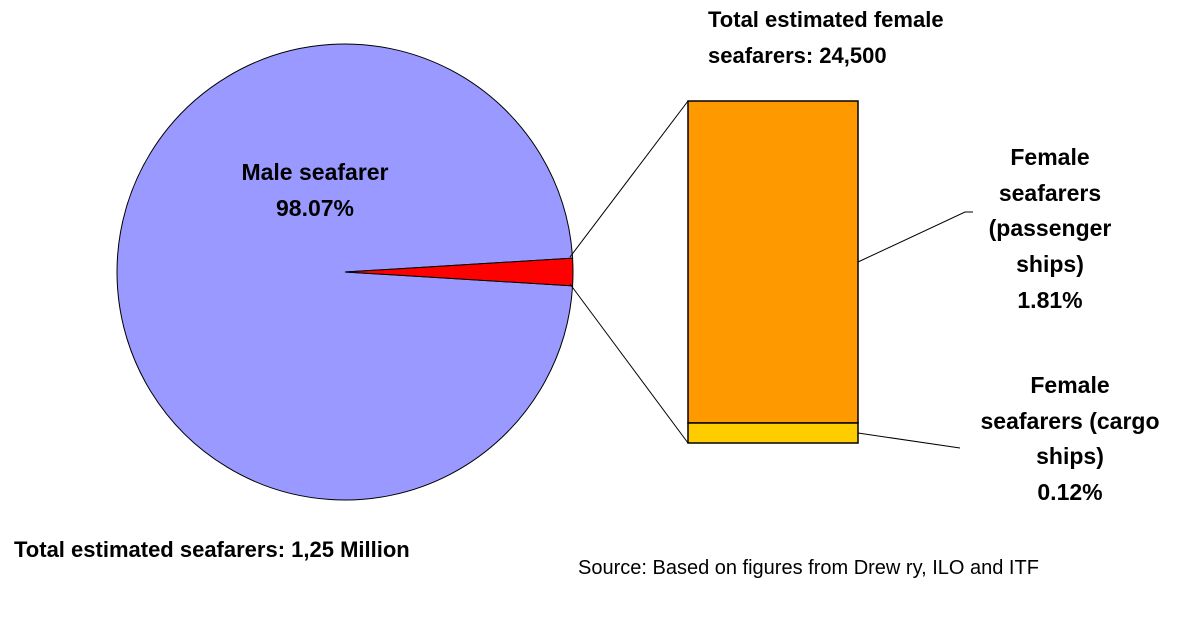  I want to click on connector-lines, so click(629, 272).